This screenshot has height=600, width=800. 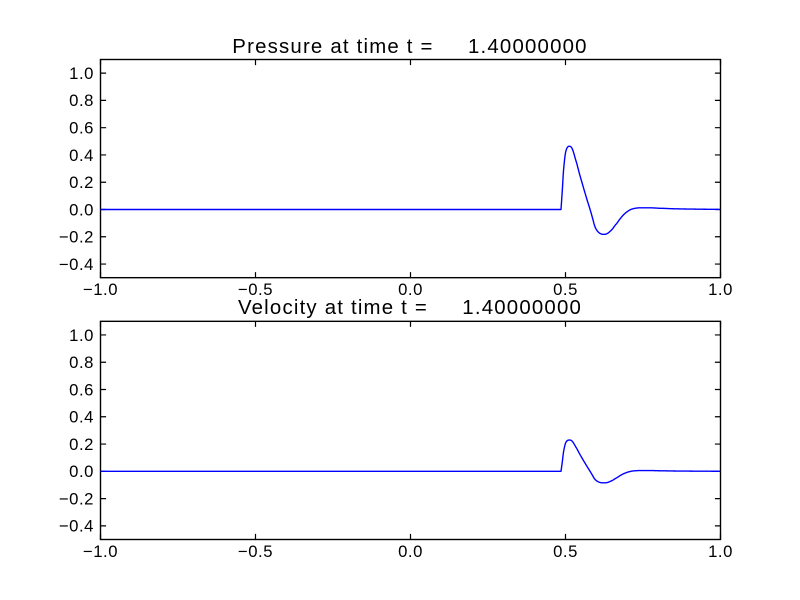 I want to click on svg-text:Pressure at time t = 1.400: Pressure at time t = 1.40000000, so click(x=409, y=47).